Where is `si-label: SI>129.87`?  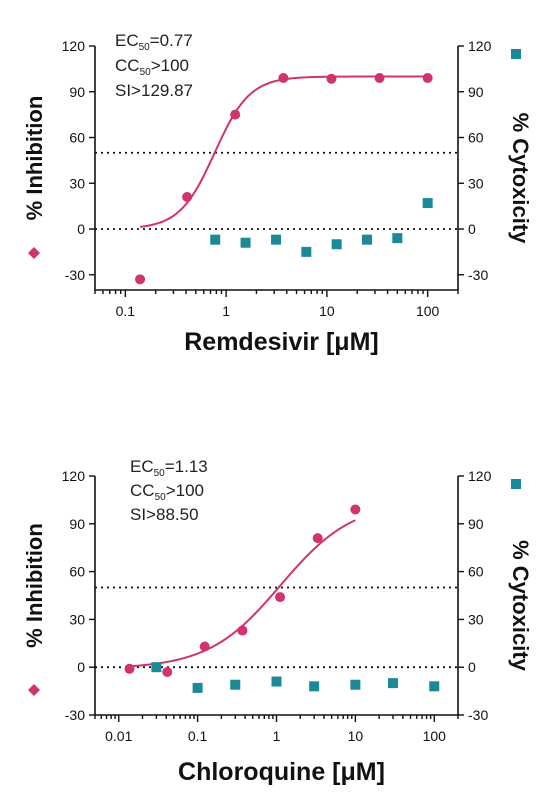 si-label: SI>129.87 is located at coordinates (154, 90).